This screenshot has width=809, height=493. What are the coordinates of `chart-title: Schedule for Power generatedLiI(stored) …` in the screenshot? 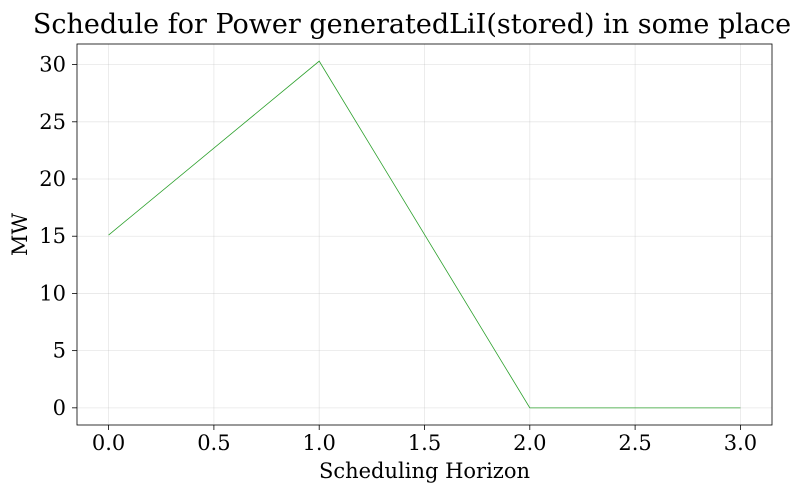 It's located at (412, 24).